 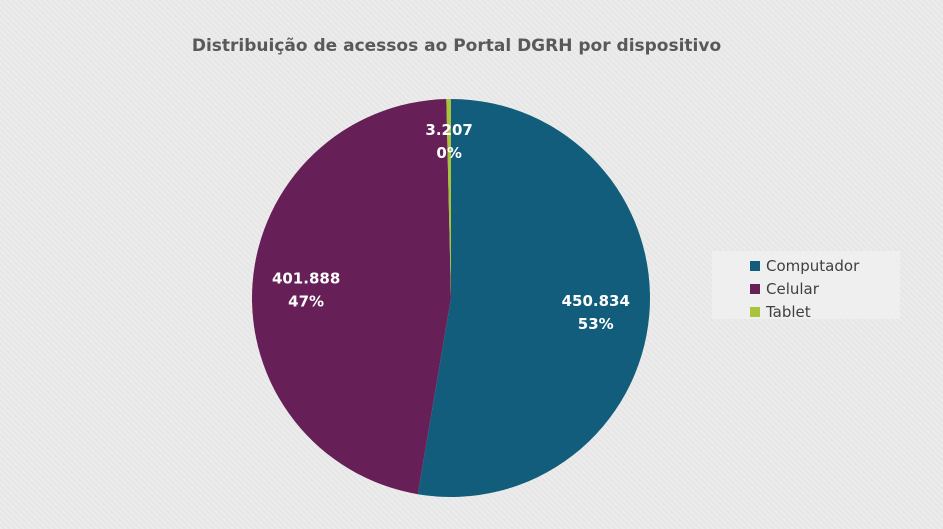 What do you see at coordinates (596, 301) in the screenshot?
I see `slice-value-label-computador: 450.834` at bounding box center [596, 301].